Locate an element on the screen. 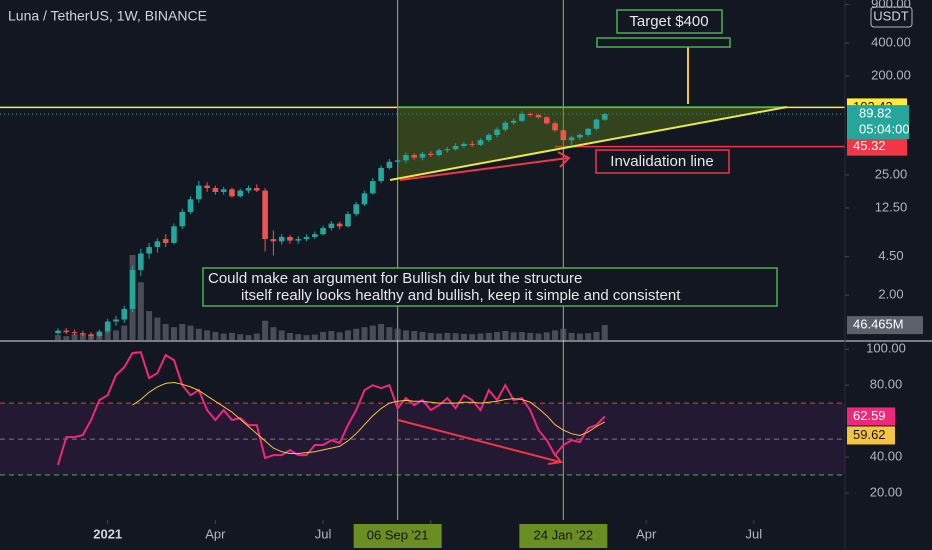  y-tick-label: 400.00 is located at coordinates (891, 41).